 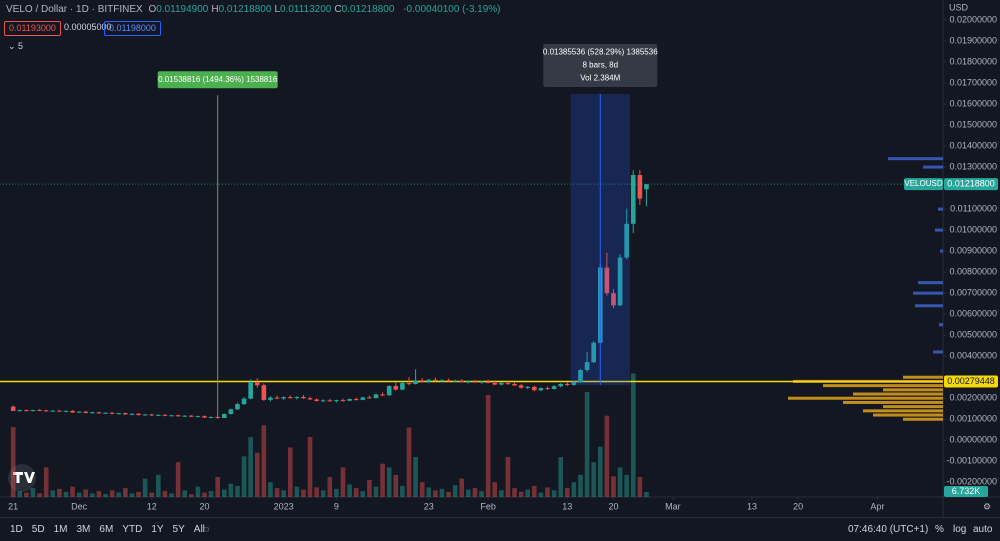 I want to click on auto-toggle: auto, so click(x=983, y=529).